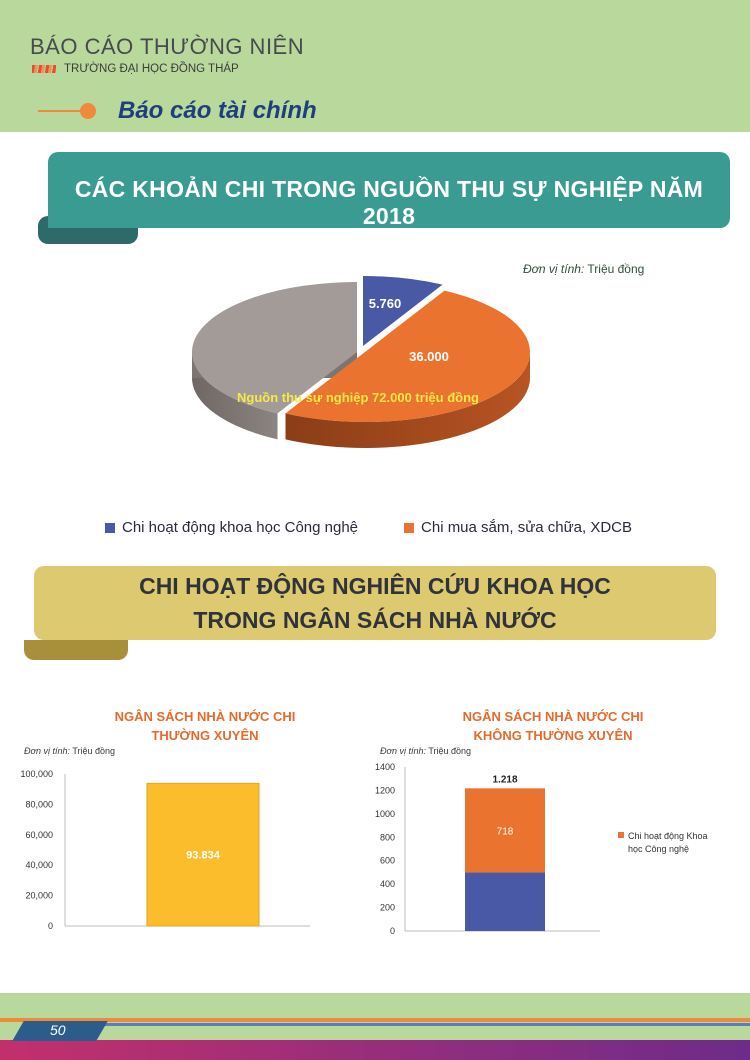 The image size is (750, 1060). What do you see at coordinates (385, 767) in the screenshot?
I see `bar2-ytick-label: 1400` at bounding box center [385, 767].